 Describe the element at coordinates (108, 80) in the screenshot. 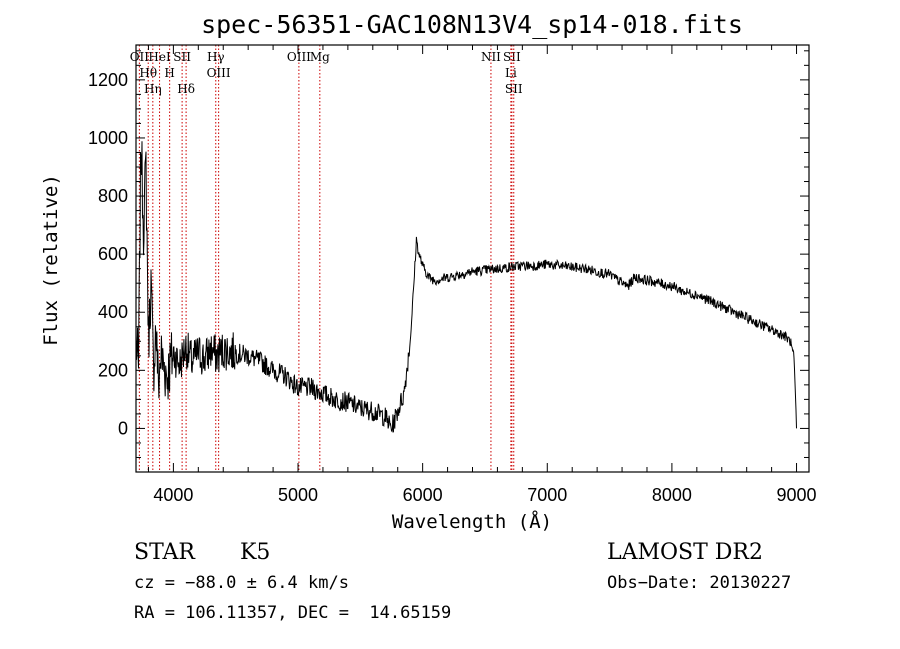

I see `y-tick-label: 1200` at that location.